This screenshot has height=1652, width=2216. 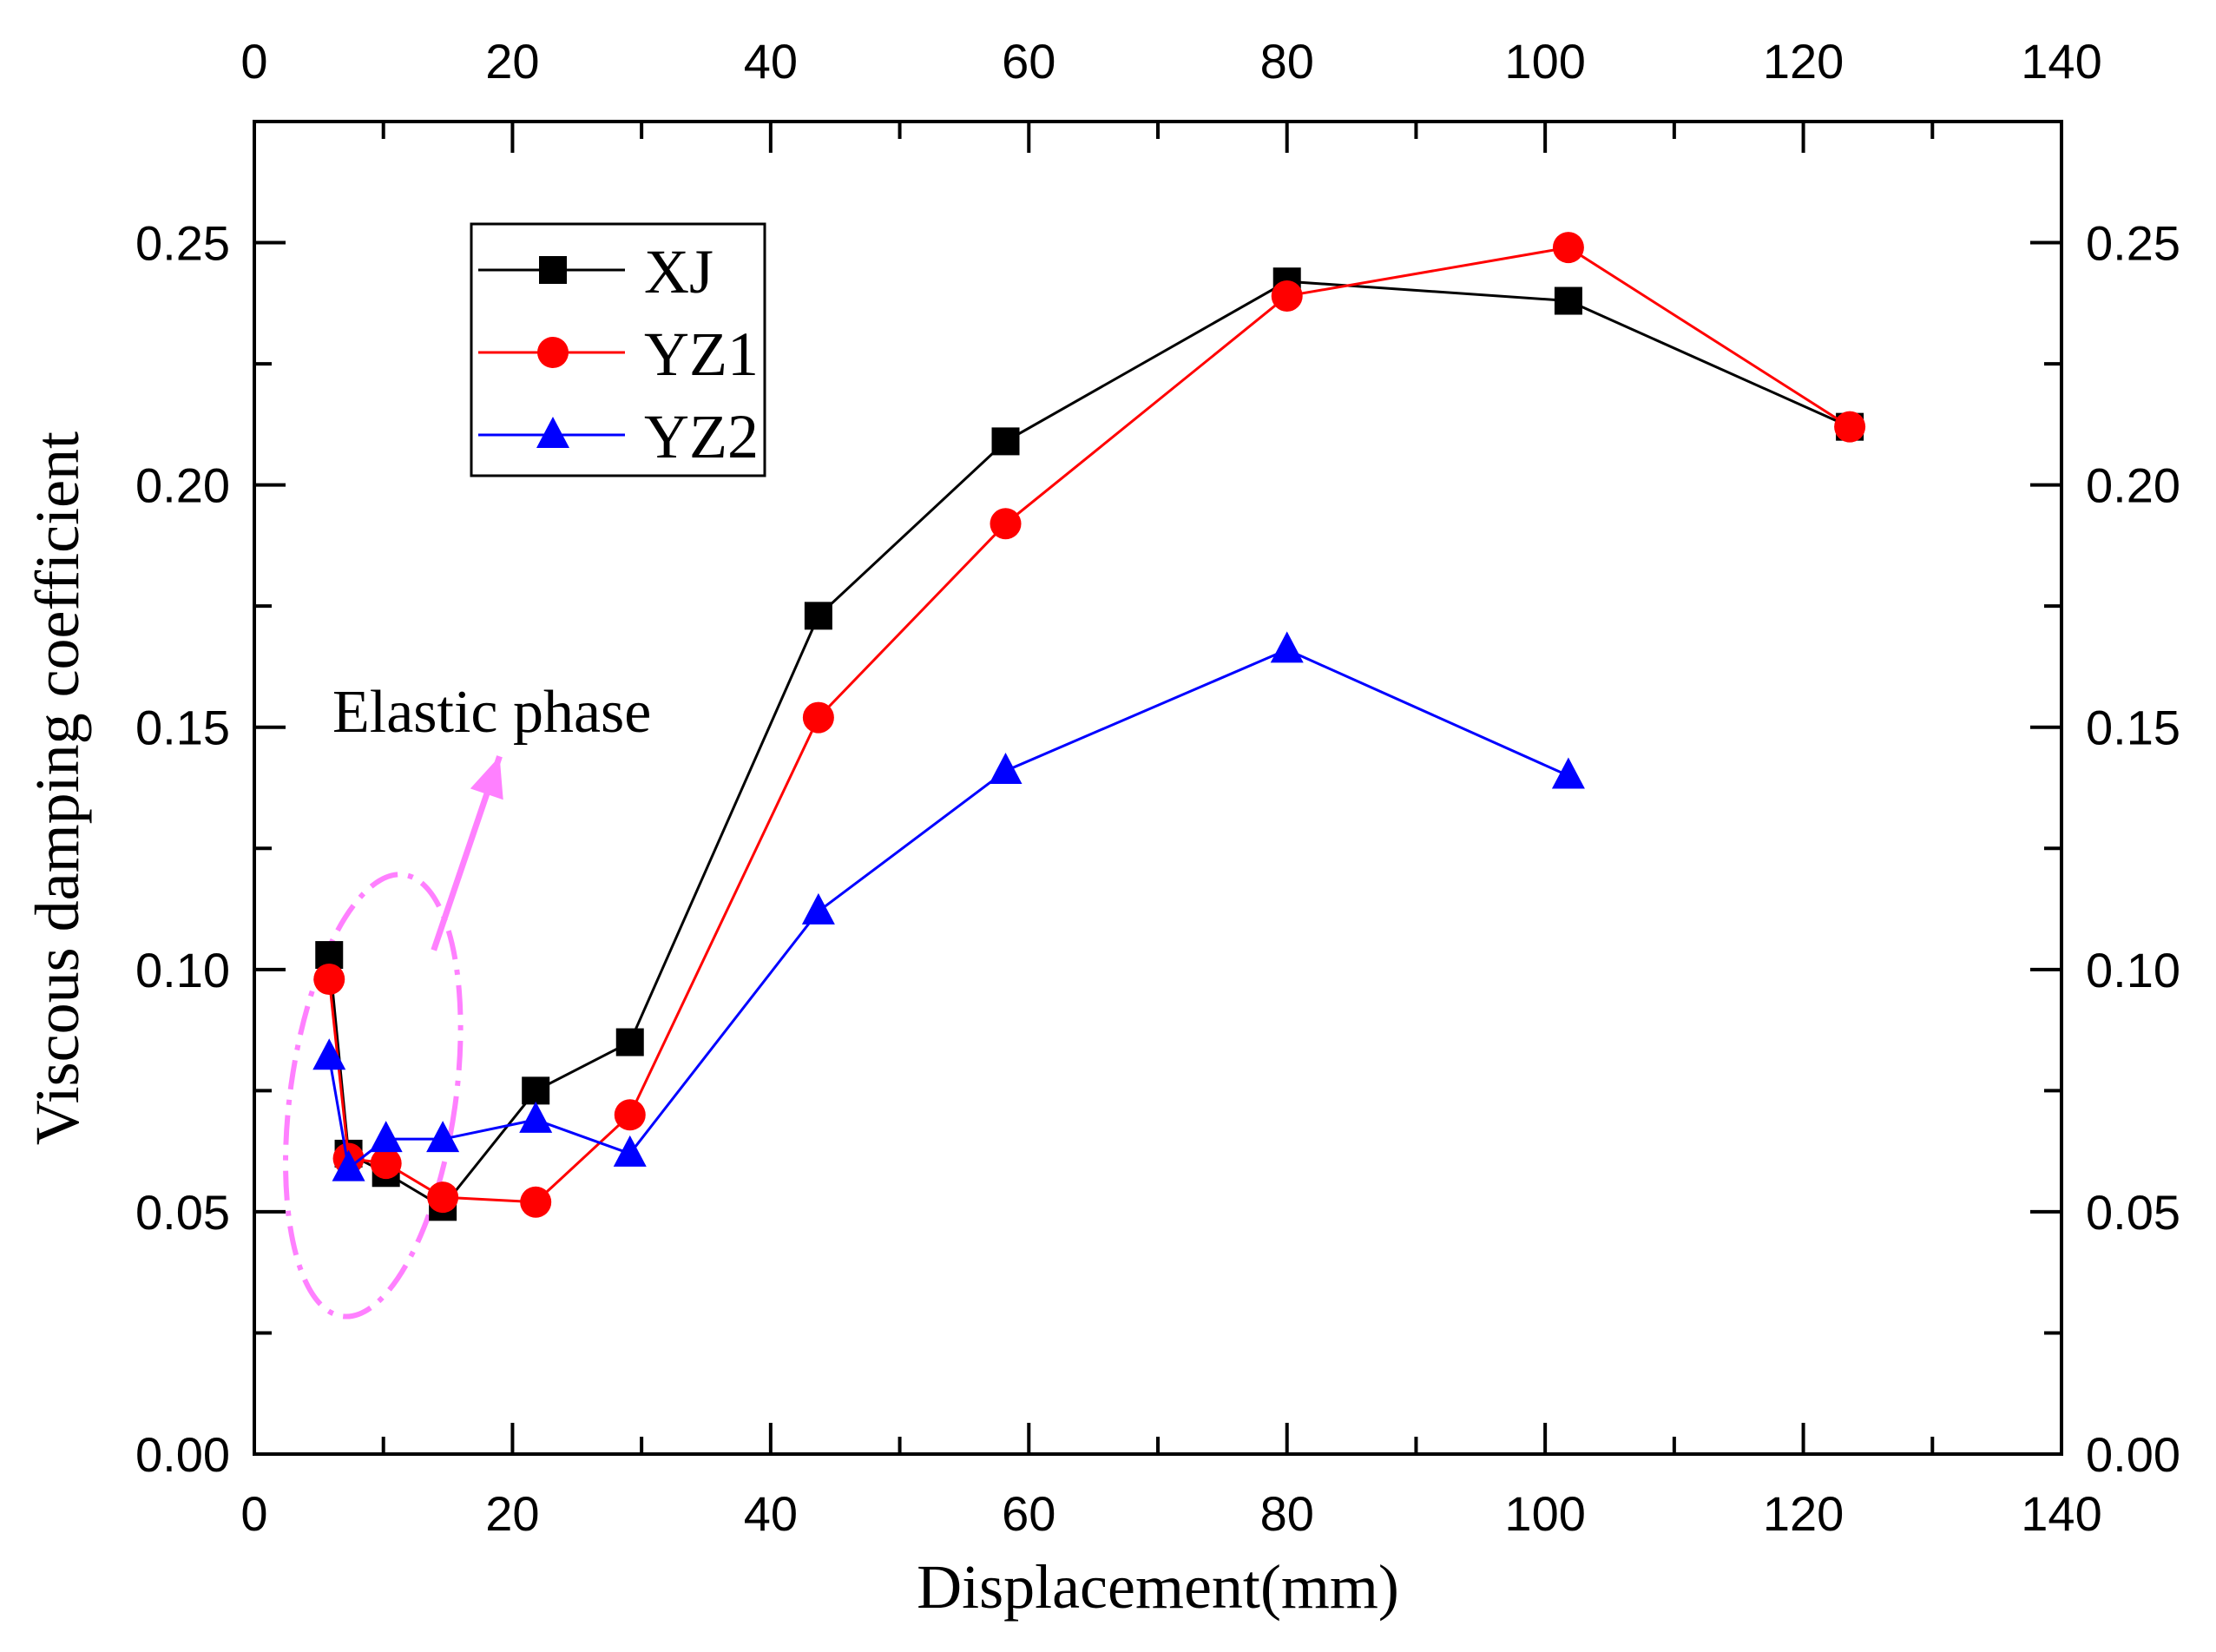 What do you see at coordinates (467, 999) in the screenshot?
I see `annotation: Elastic phase` at bounding box center [467, 999].